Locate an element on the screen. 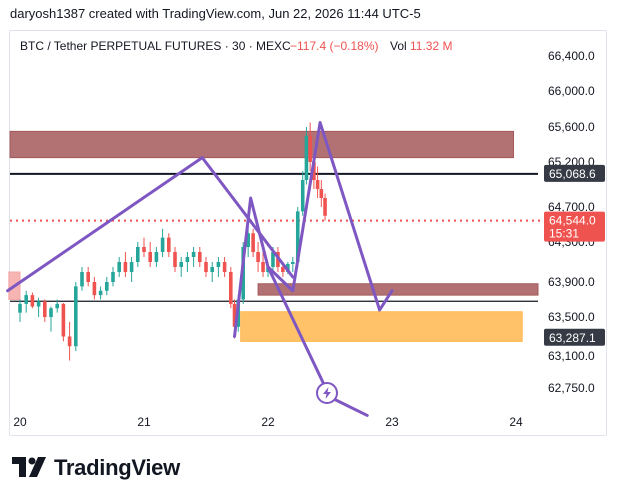 This screenshot has height=500, width=619. y-tick-1: 66,000.0 is located at coordinates (571, 91).